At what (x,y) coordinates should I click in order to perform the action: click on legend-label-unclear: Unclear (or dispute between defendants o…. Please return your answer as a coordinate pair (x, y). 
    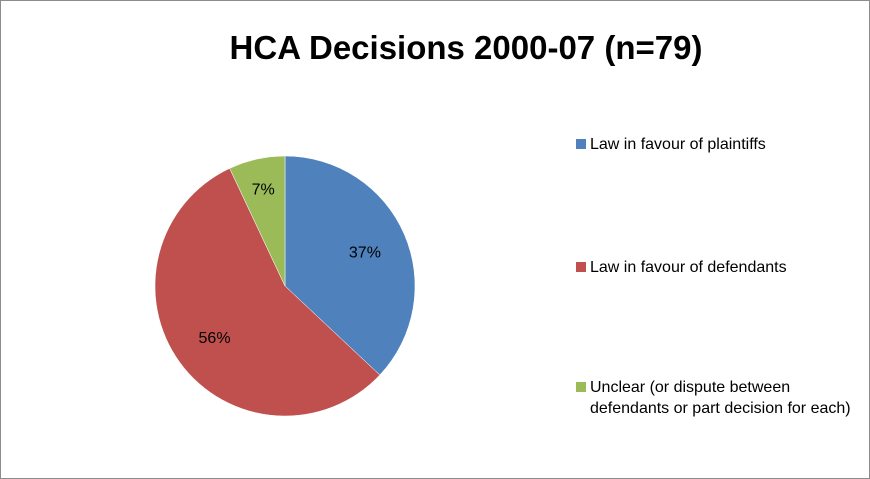
    Looking at the image, I should click on (720, 398).